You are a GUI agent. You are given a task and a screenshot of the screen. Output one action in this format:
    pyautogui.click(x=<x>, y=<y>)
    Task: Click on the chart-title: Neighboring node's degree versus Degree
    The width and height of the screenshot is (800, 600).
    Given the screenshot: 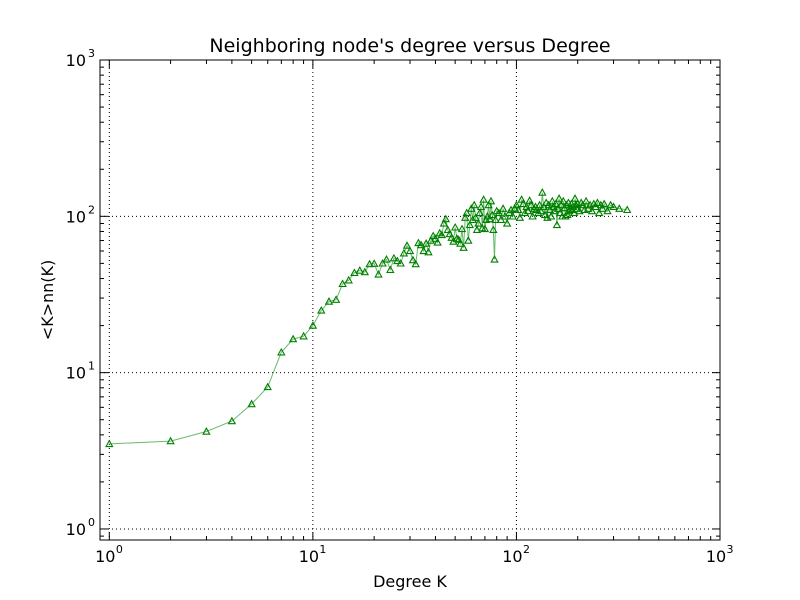 What is the action you would take?
    pyautogui.click(x=409, y=46)
    